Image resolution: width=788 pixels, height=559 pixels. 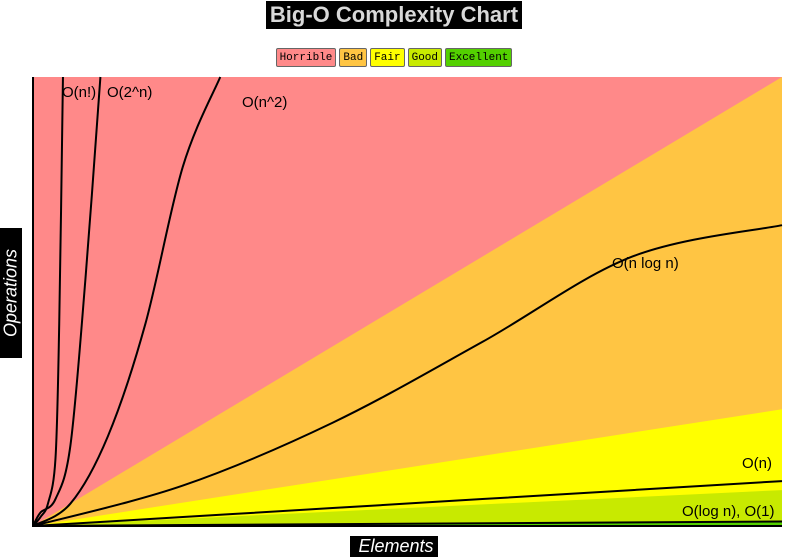 I want to click on y-axis-label: Operations, so click(x=11, y=293).